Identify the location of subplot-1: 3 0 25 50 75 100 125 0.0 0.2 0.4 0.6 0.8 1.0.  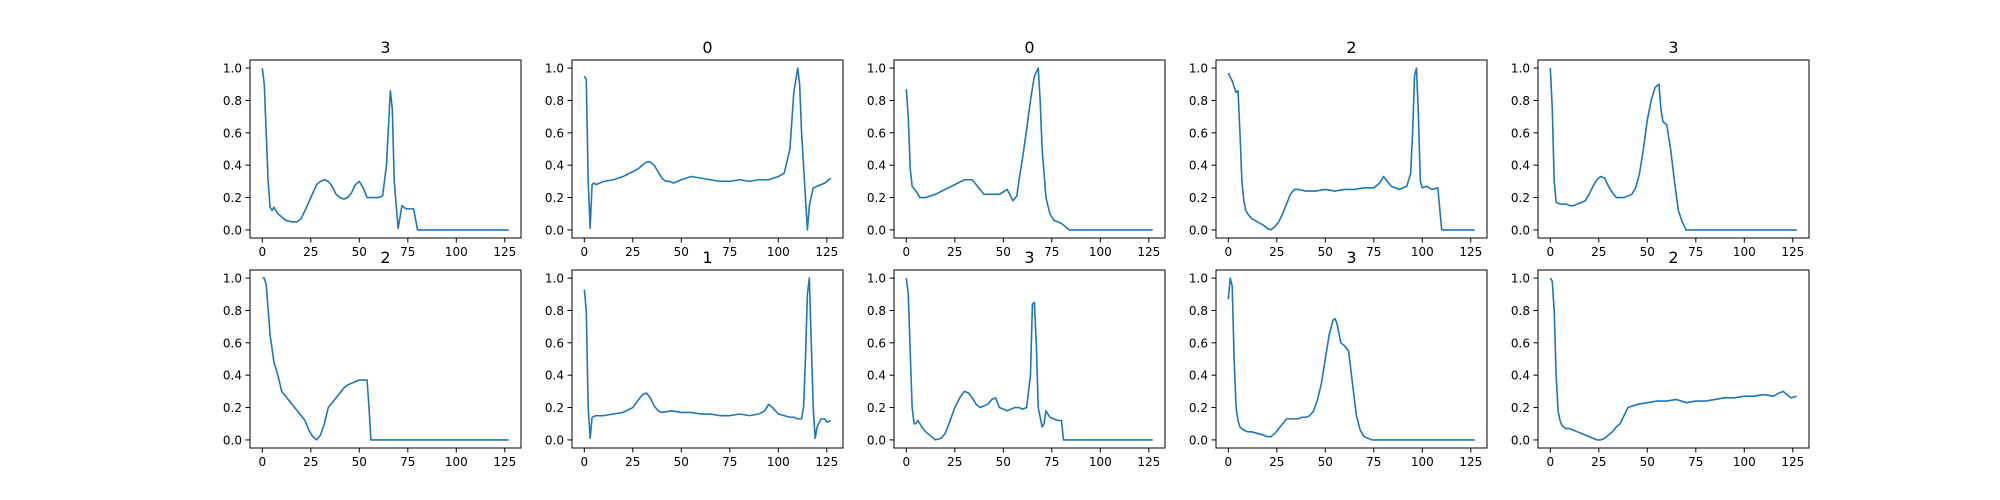
(372, 148).